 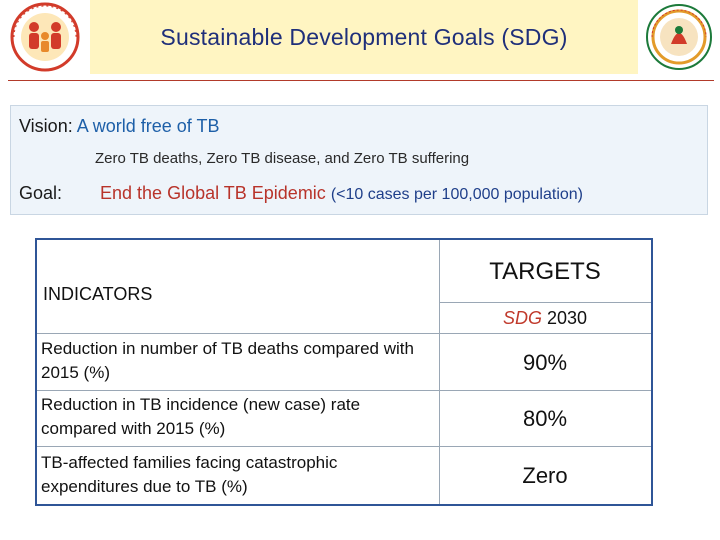 What do you see at coordinates (98, 294) in the screenshot?
I see `indicators-header: INDICATORS` at bounding box center [98, 294].